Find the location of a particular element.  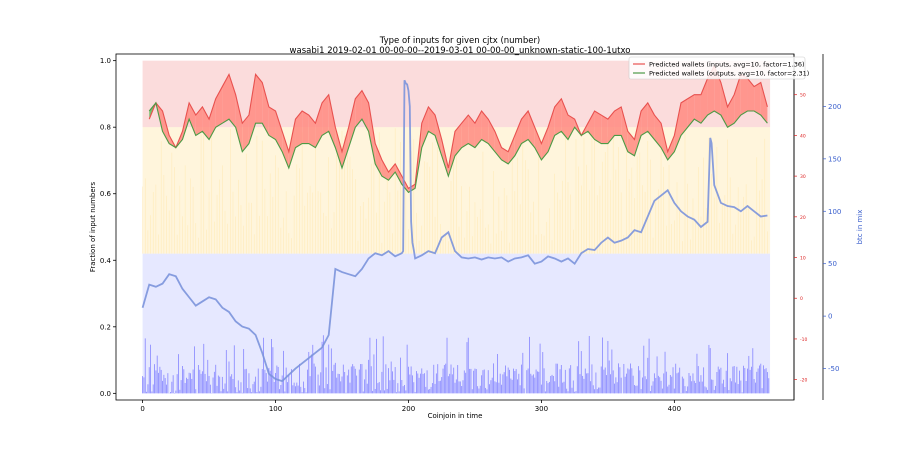

y-tick-right-inner-label: 10 is located at coordinates (803, 259).